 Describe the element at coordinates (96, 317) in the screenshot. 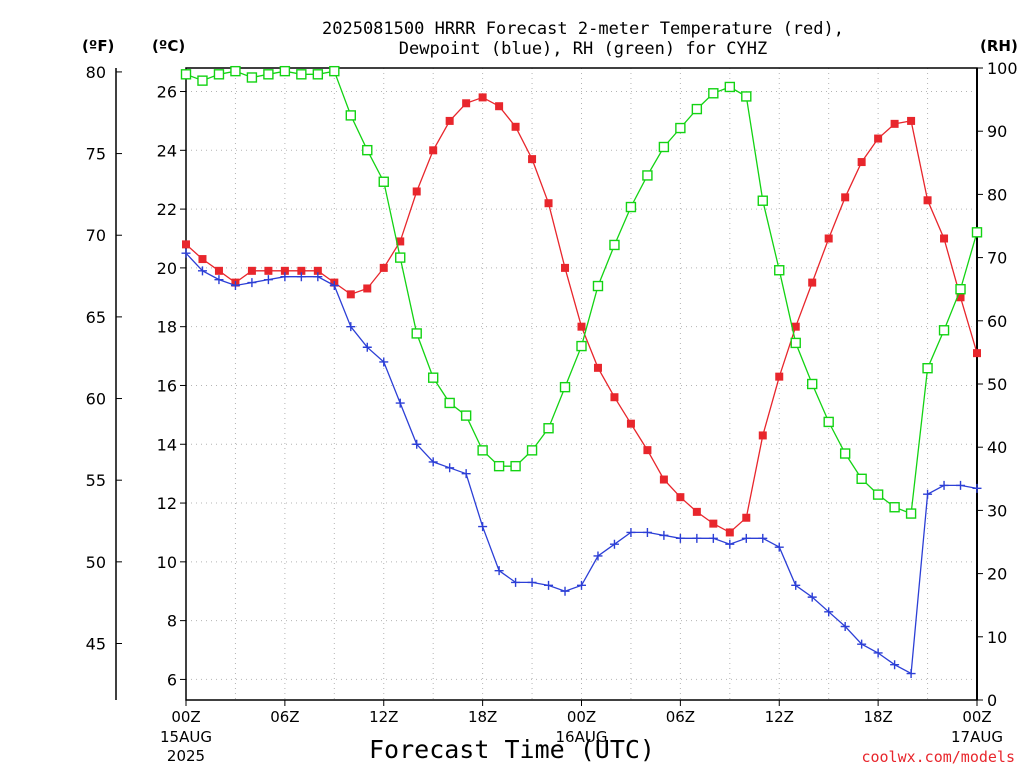

I see `fahrenheit-tick-label: 65` at that location.